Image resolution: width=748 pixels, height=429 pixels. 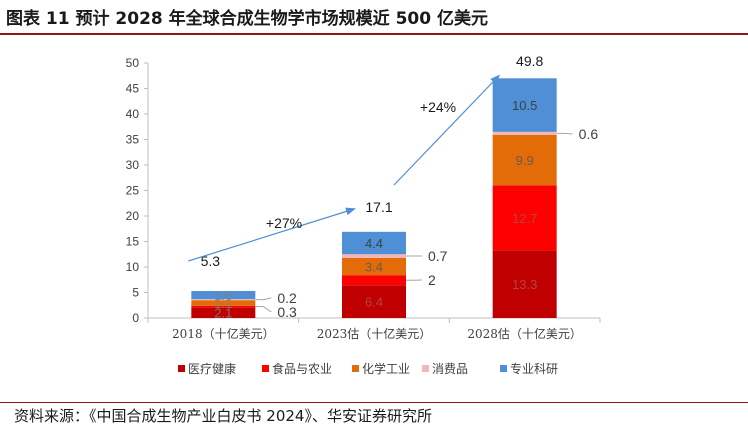 What do you see at coordinates (386, 368) in the screenshot?
I see `legend-label: 化学工业` at bounding box center [386, 368].